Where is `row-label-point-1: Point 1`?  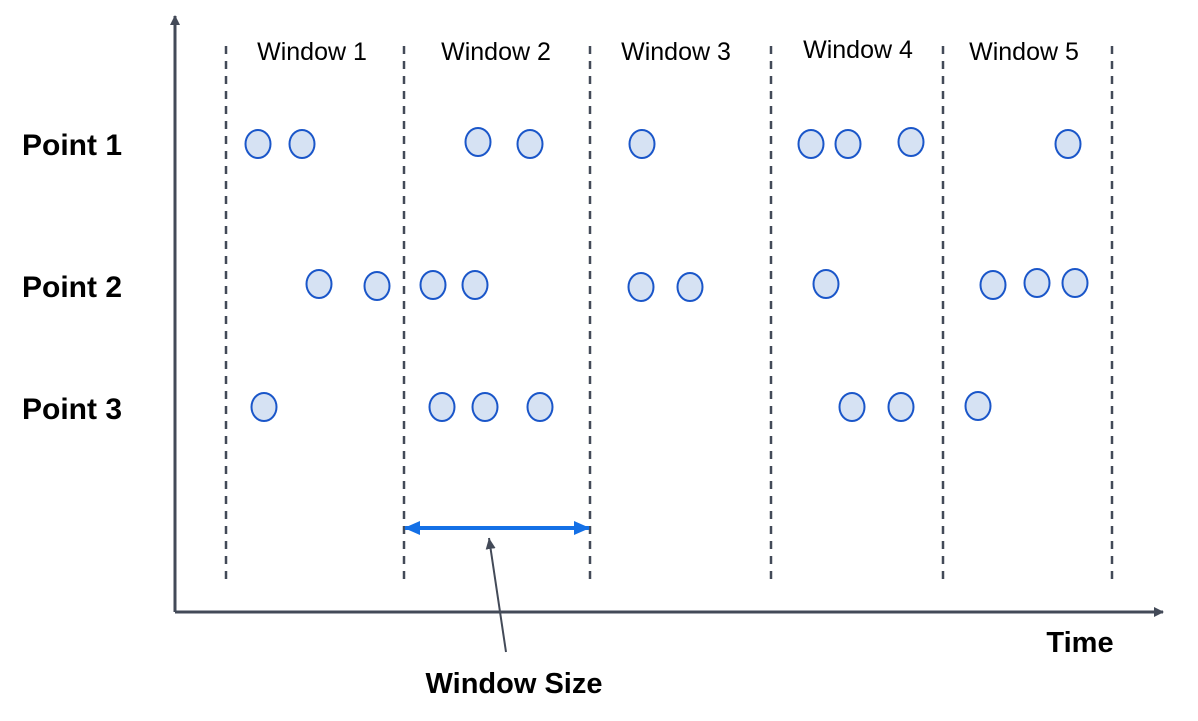 row-label-point-1: Point 1 is located at coordinates (72, 145).